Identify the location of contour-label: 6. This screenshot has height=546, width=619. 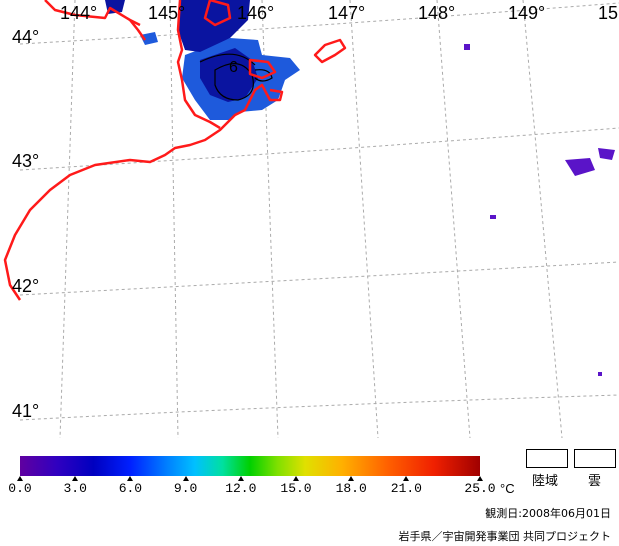
(233, 67).